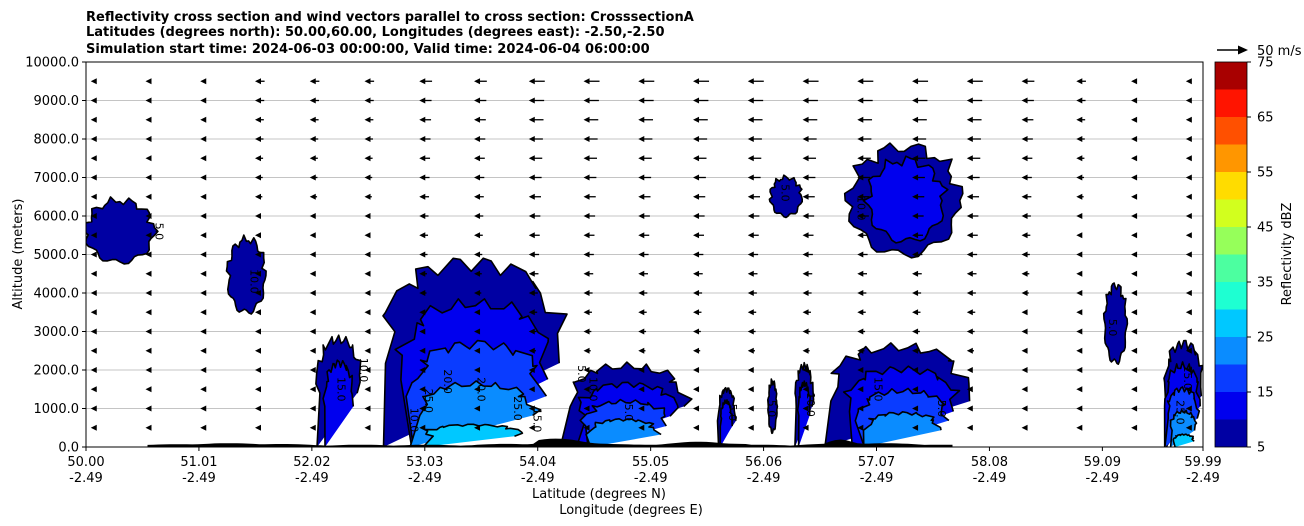 The width and height of the screenshot is (1304, 526). What do you see at coordinates (1265, 228) in the screenshot?
I see `colorbar-tick-label: 45` at bounding box center [1265, 228].